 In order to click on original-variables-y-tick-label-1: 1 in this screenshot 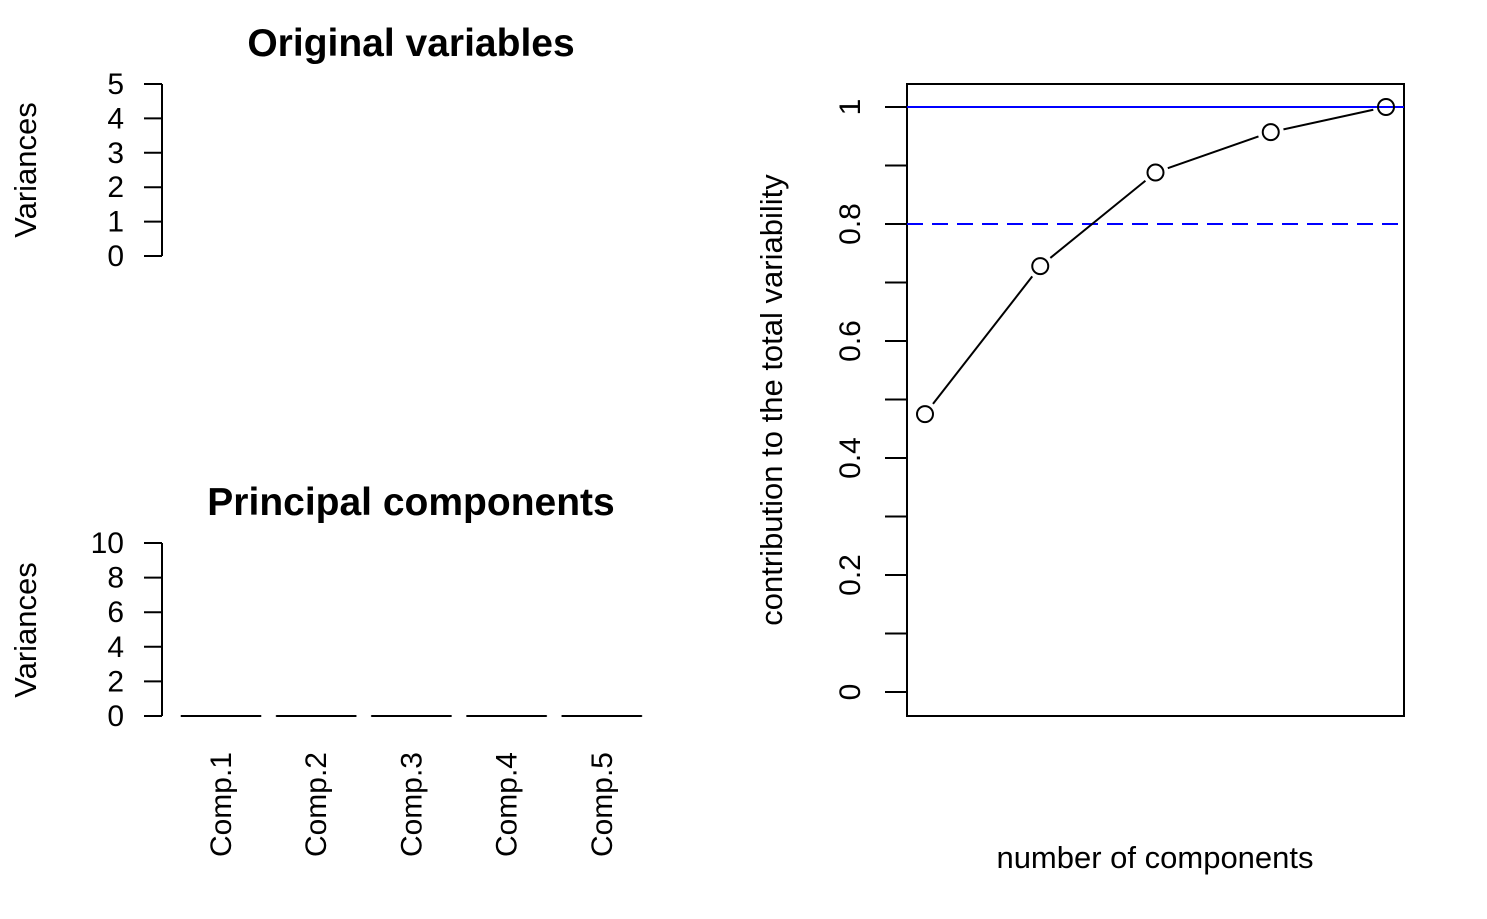, I will do `click(115, 222)`.